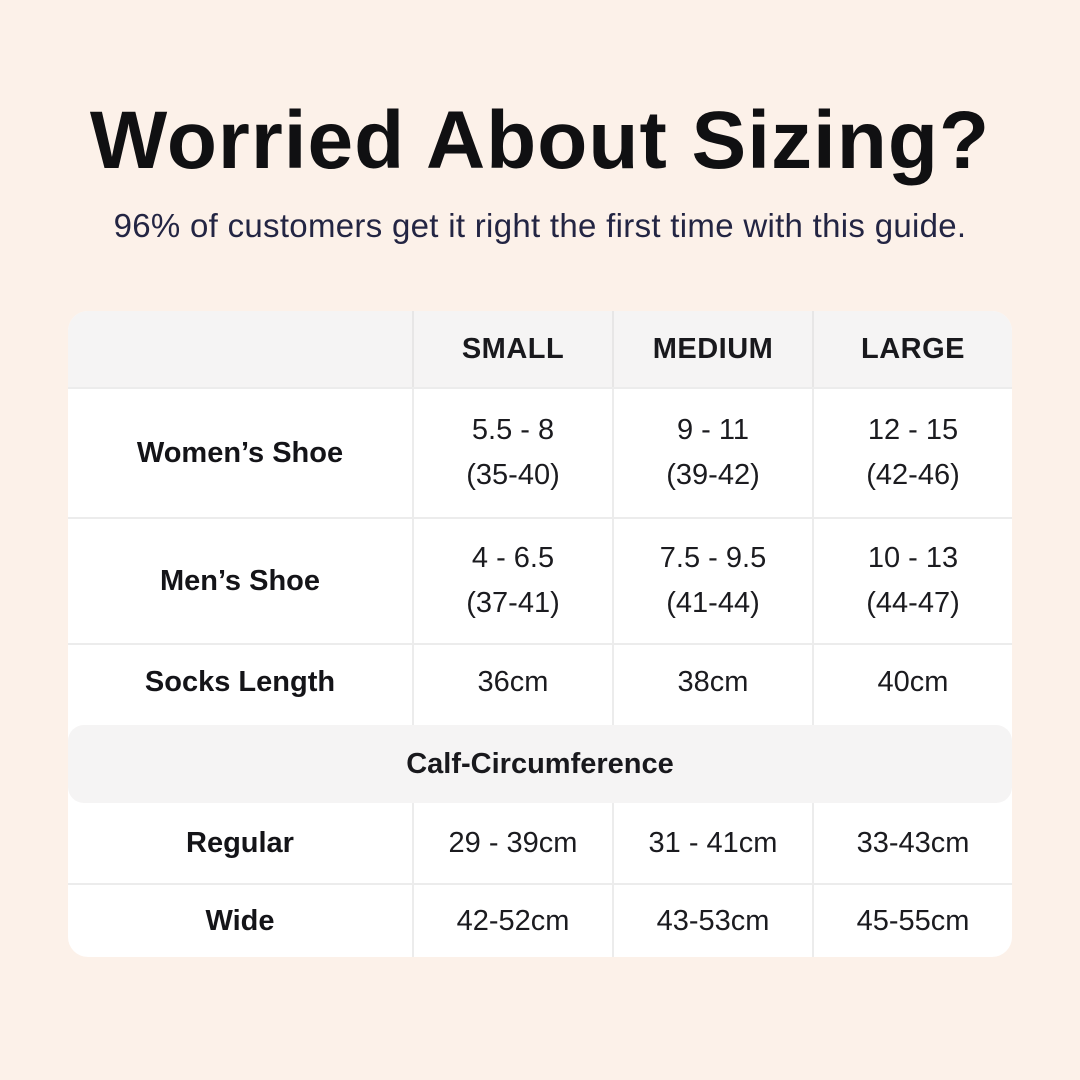 Image resolution: width=1080 pixels, height=1080 pixels. What do you see at coordinates (913, 603) in the screenshot?
I see `value-line2: (44-47)` at bounding box center [913, 603].